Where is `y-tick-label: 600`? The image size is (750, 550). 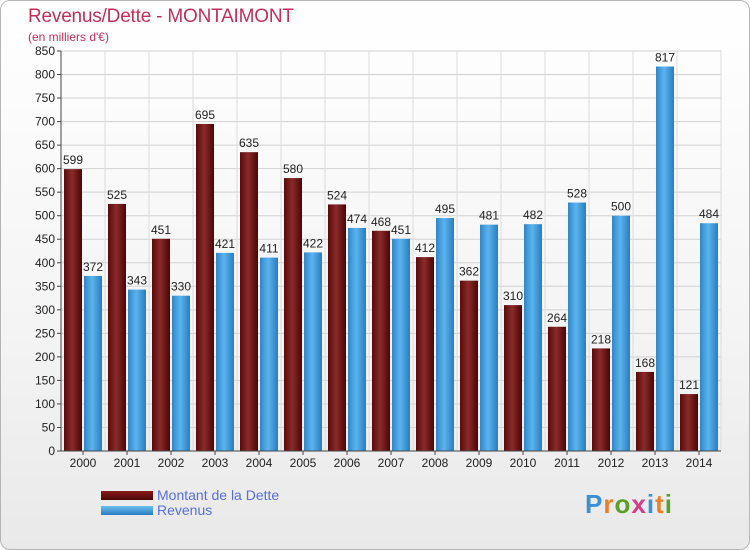 y-tick-label: 600 is located at coordinates (45, 169).